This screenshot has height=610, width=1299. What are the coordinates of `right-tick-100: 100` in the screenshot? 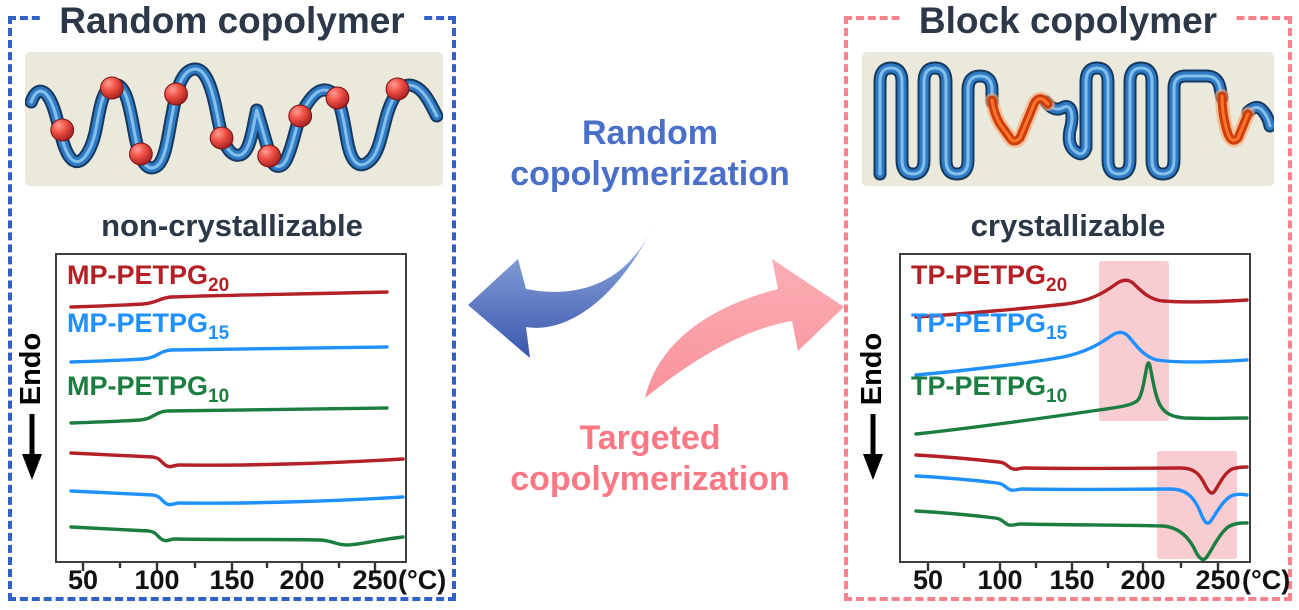 It's located at (1000, 580).